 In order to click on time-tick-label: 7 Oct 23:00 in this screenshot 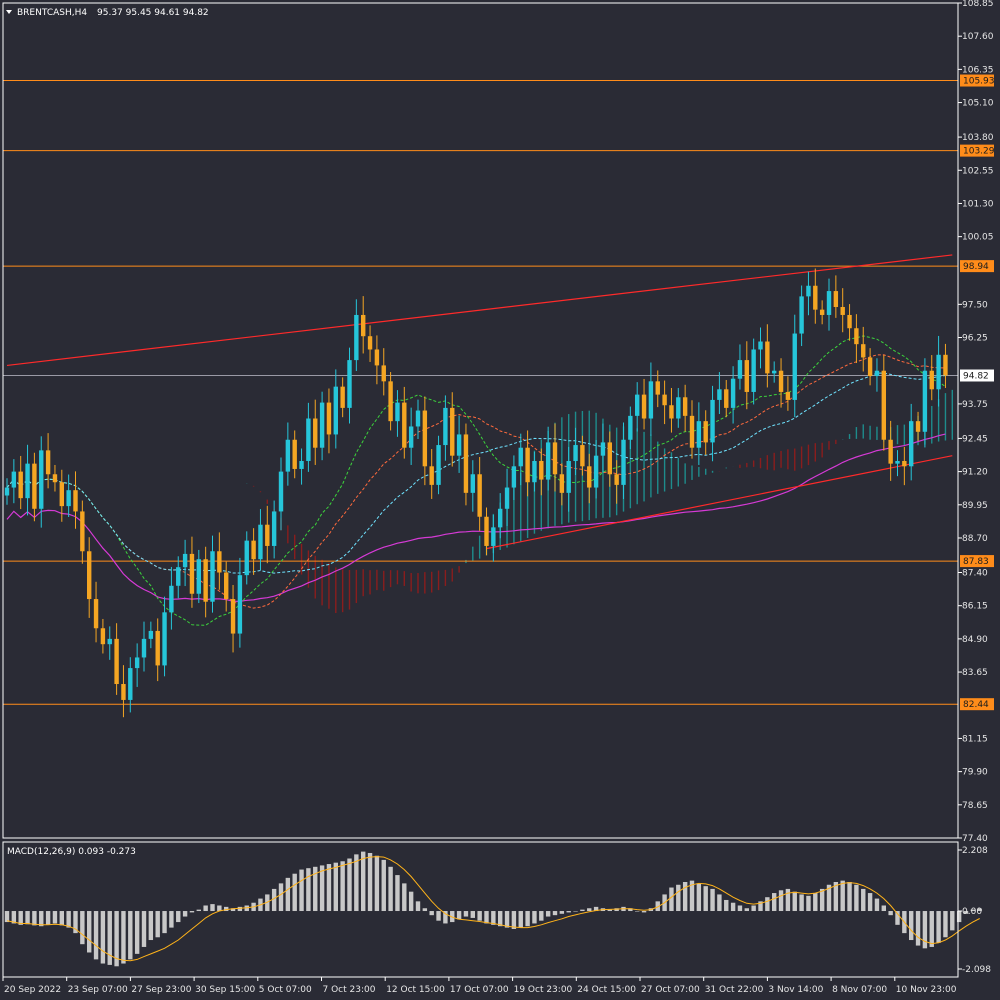, I will do `click(349, 990)`.